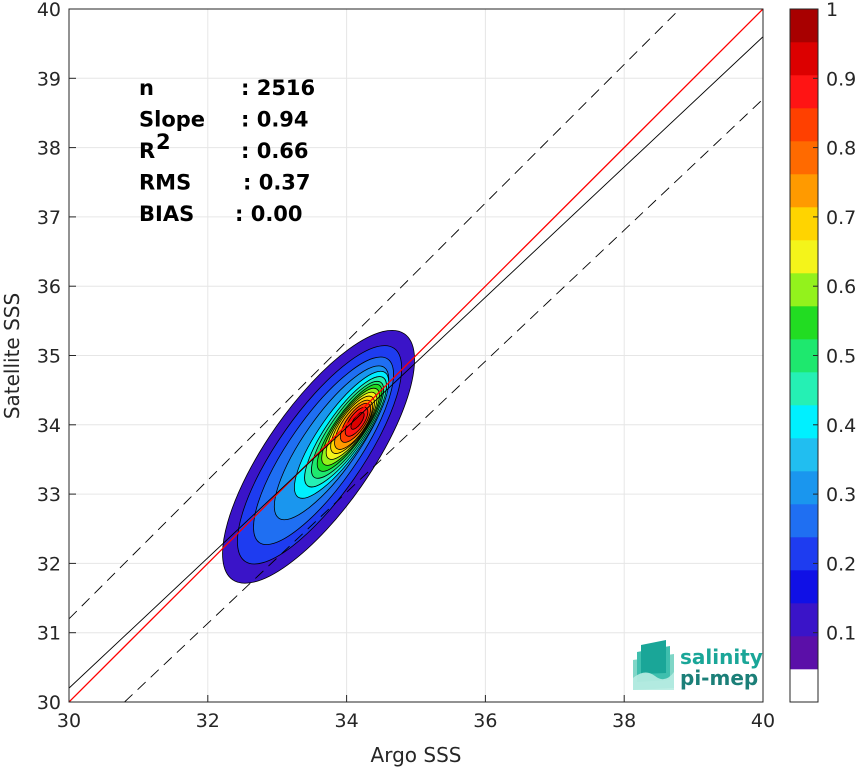 The height and width of the screenshot is (768, 858). I want to click on density-contours, so click(318, 456).